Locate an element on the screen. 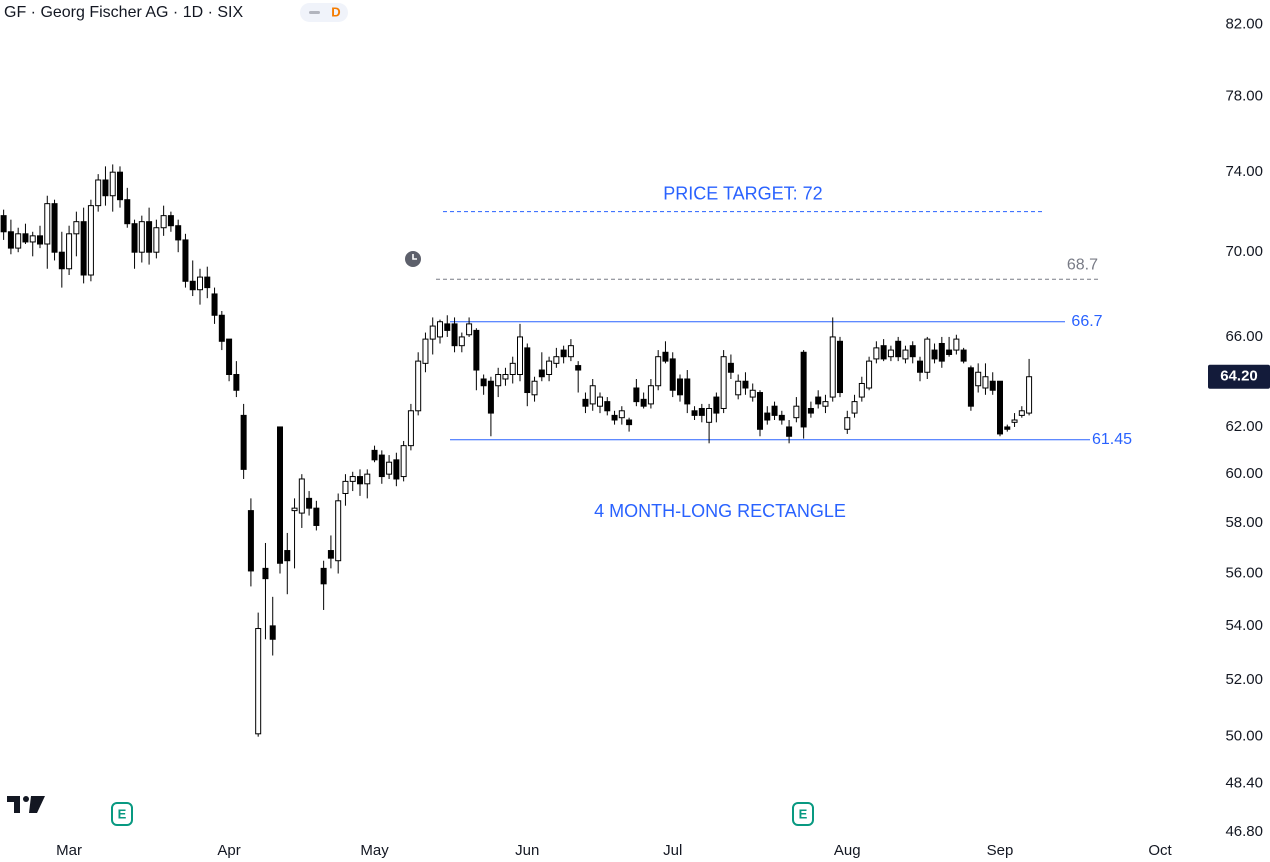 Image resolution: width=1270 pixels, height=862 pixels. event-badge-label: E is located at coordinates (122, 813).